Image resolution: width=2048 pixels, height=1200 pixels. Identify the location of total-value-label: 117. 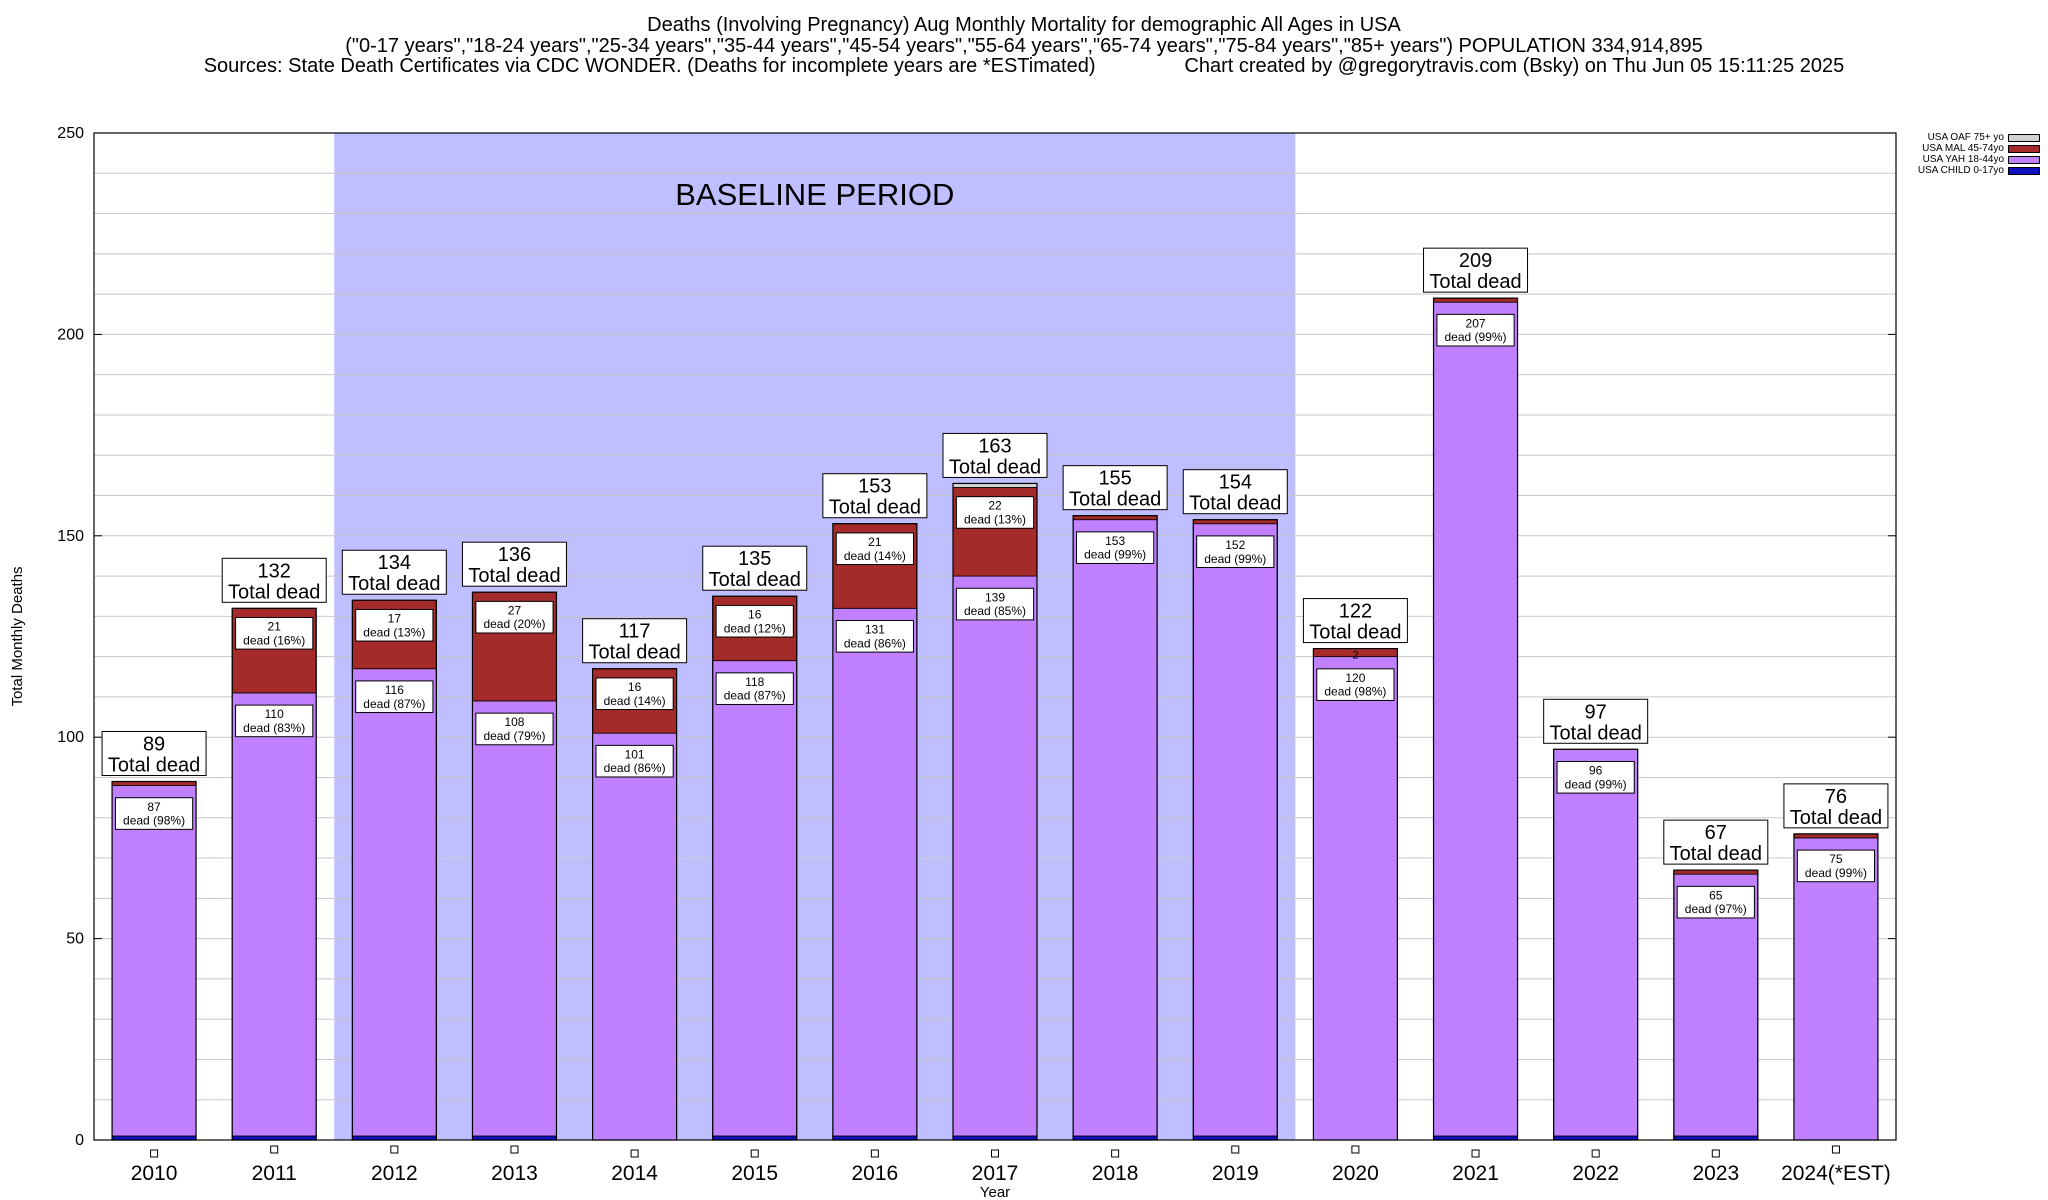
(635, 632).